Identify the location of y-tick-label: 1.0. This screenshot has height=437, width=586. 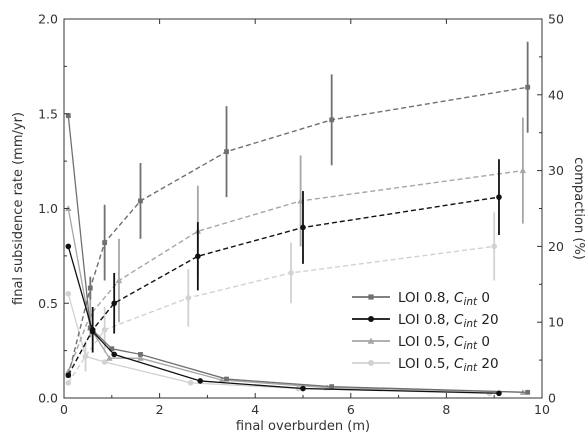
(48, 208).